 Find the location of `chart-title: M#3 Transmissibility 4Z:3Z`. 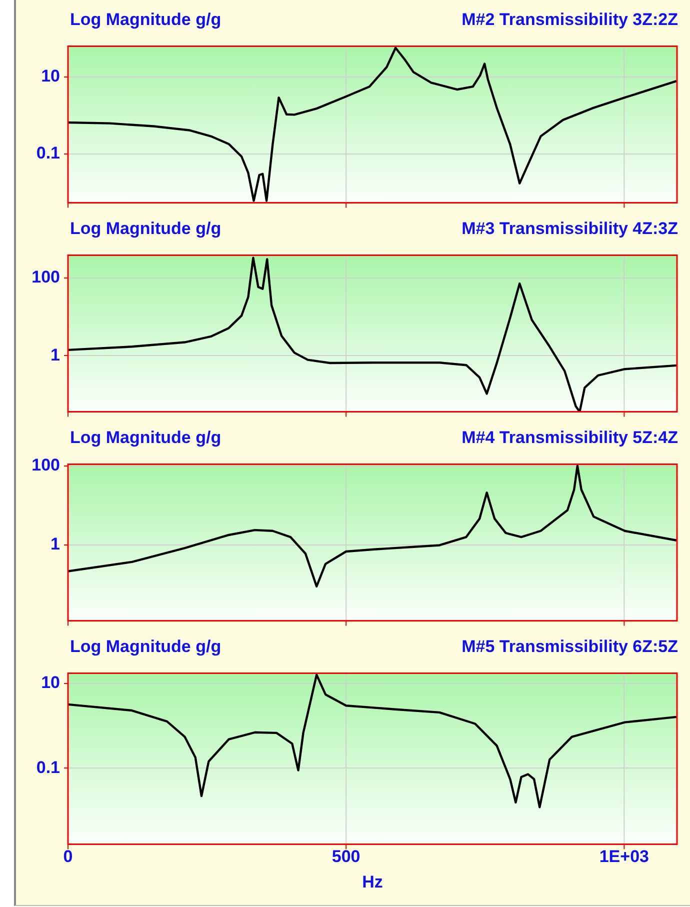

chart-title: M#3 Transmissibility 4Z:3Z is located at coordinates (570, 229).